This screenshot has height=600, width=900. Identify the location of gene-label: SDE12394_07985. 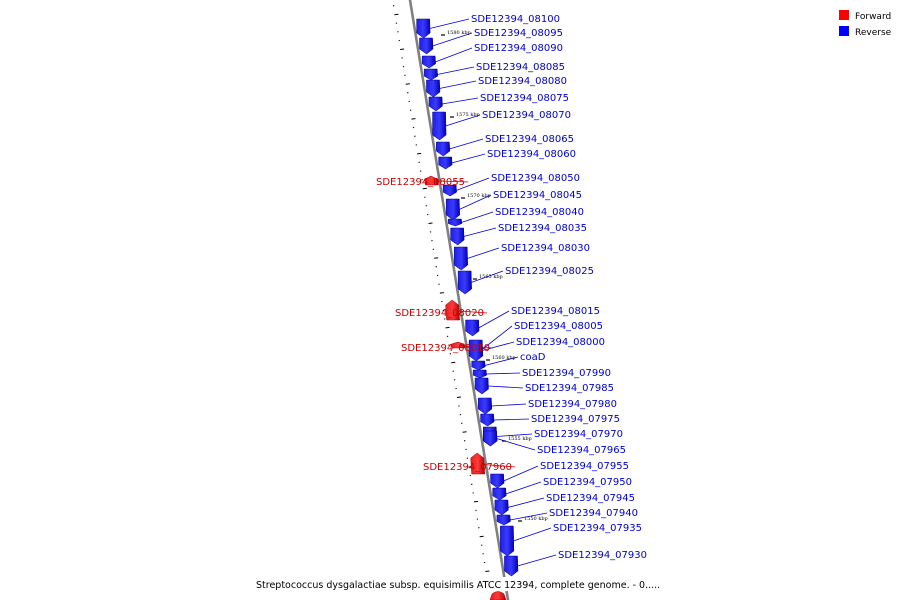
(569, 388).